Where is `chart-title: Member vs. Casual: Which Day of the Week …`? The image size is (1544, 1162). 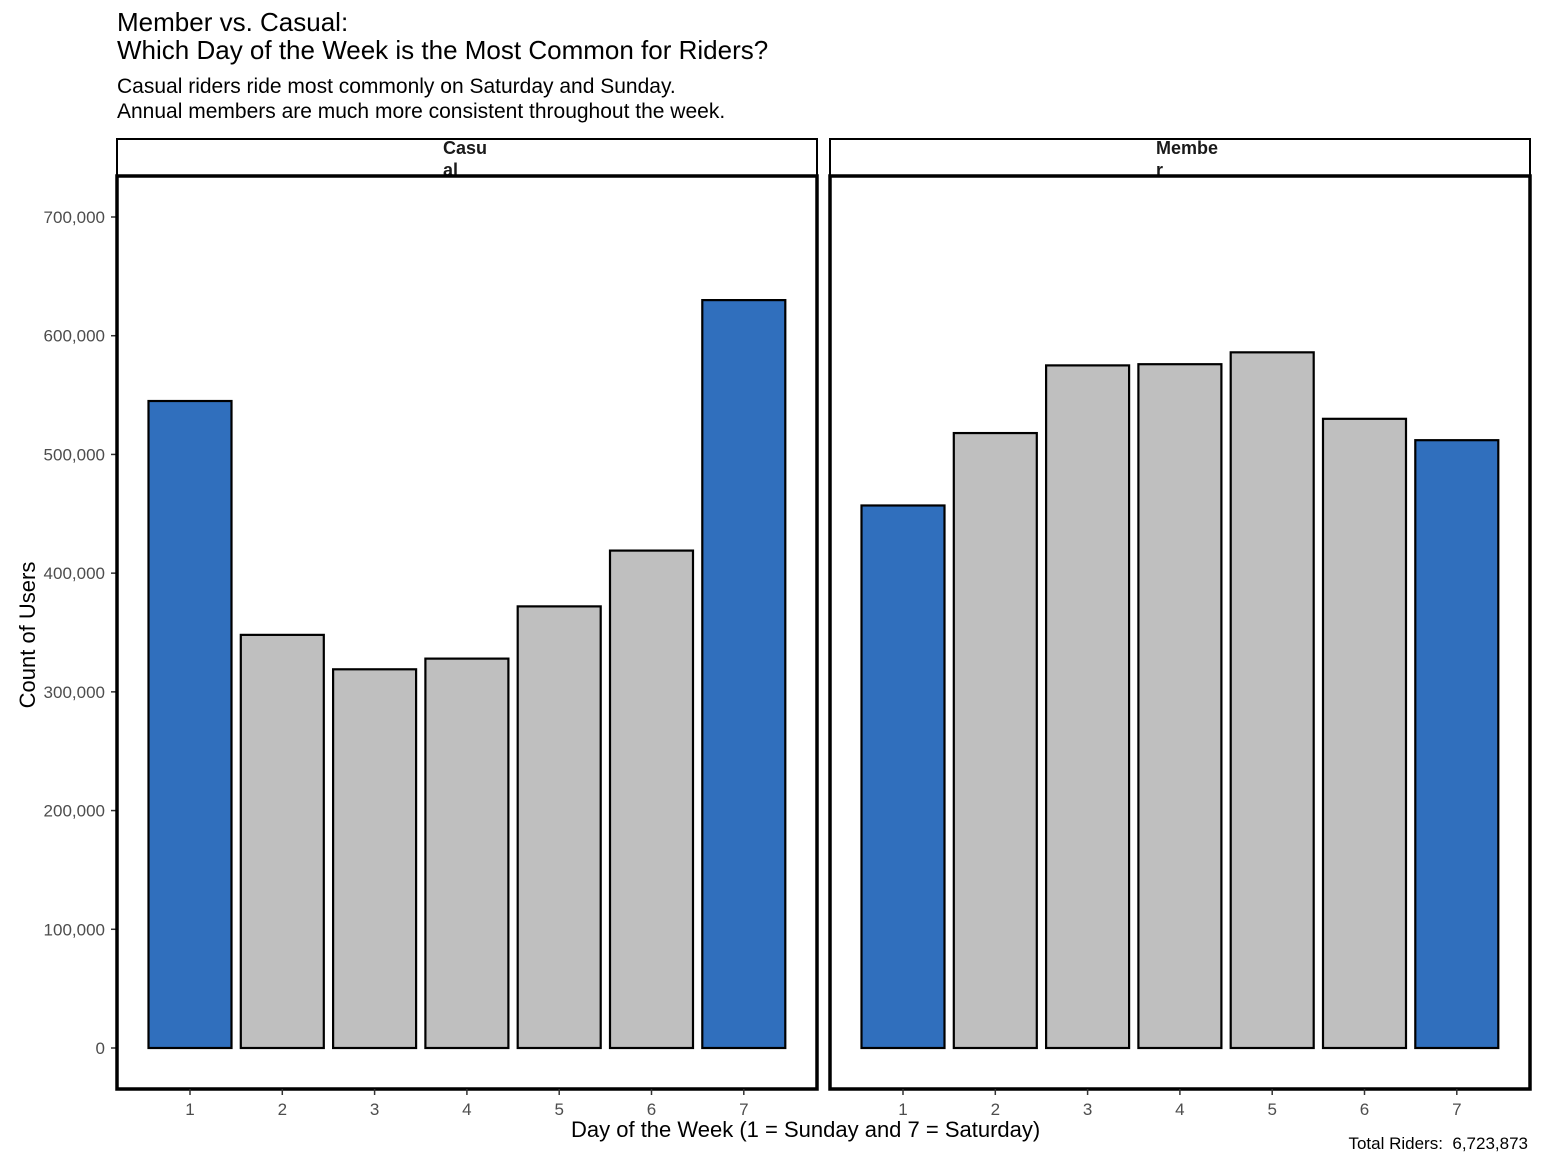 chart-title: Member vs. Casual: Which Day of the Week … is located at coordinates (442, 36).